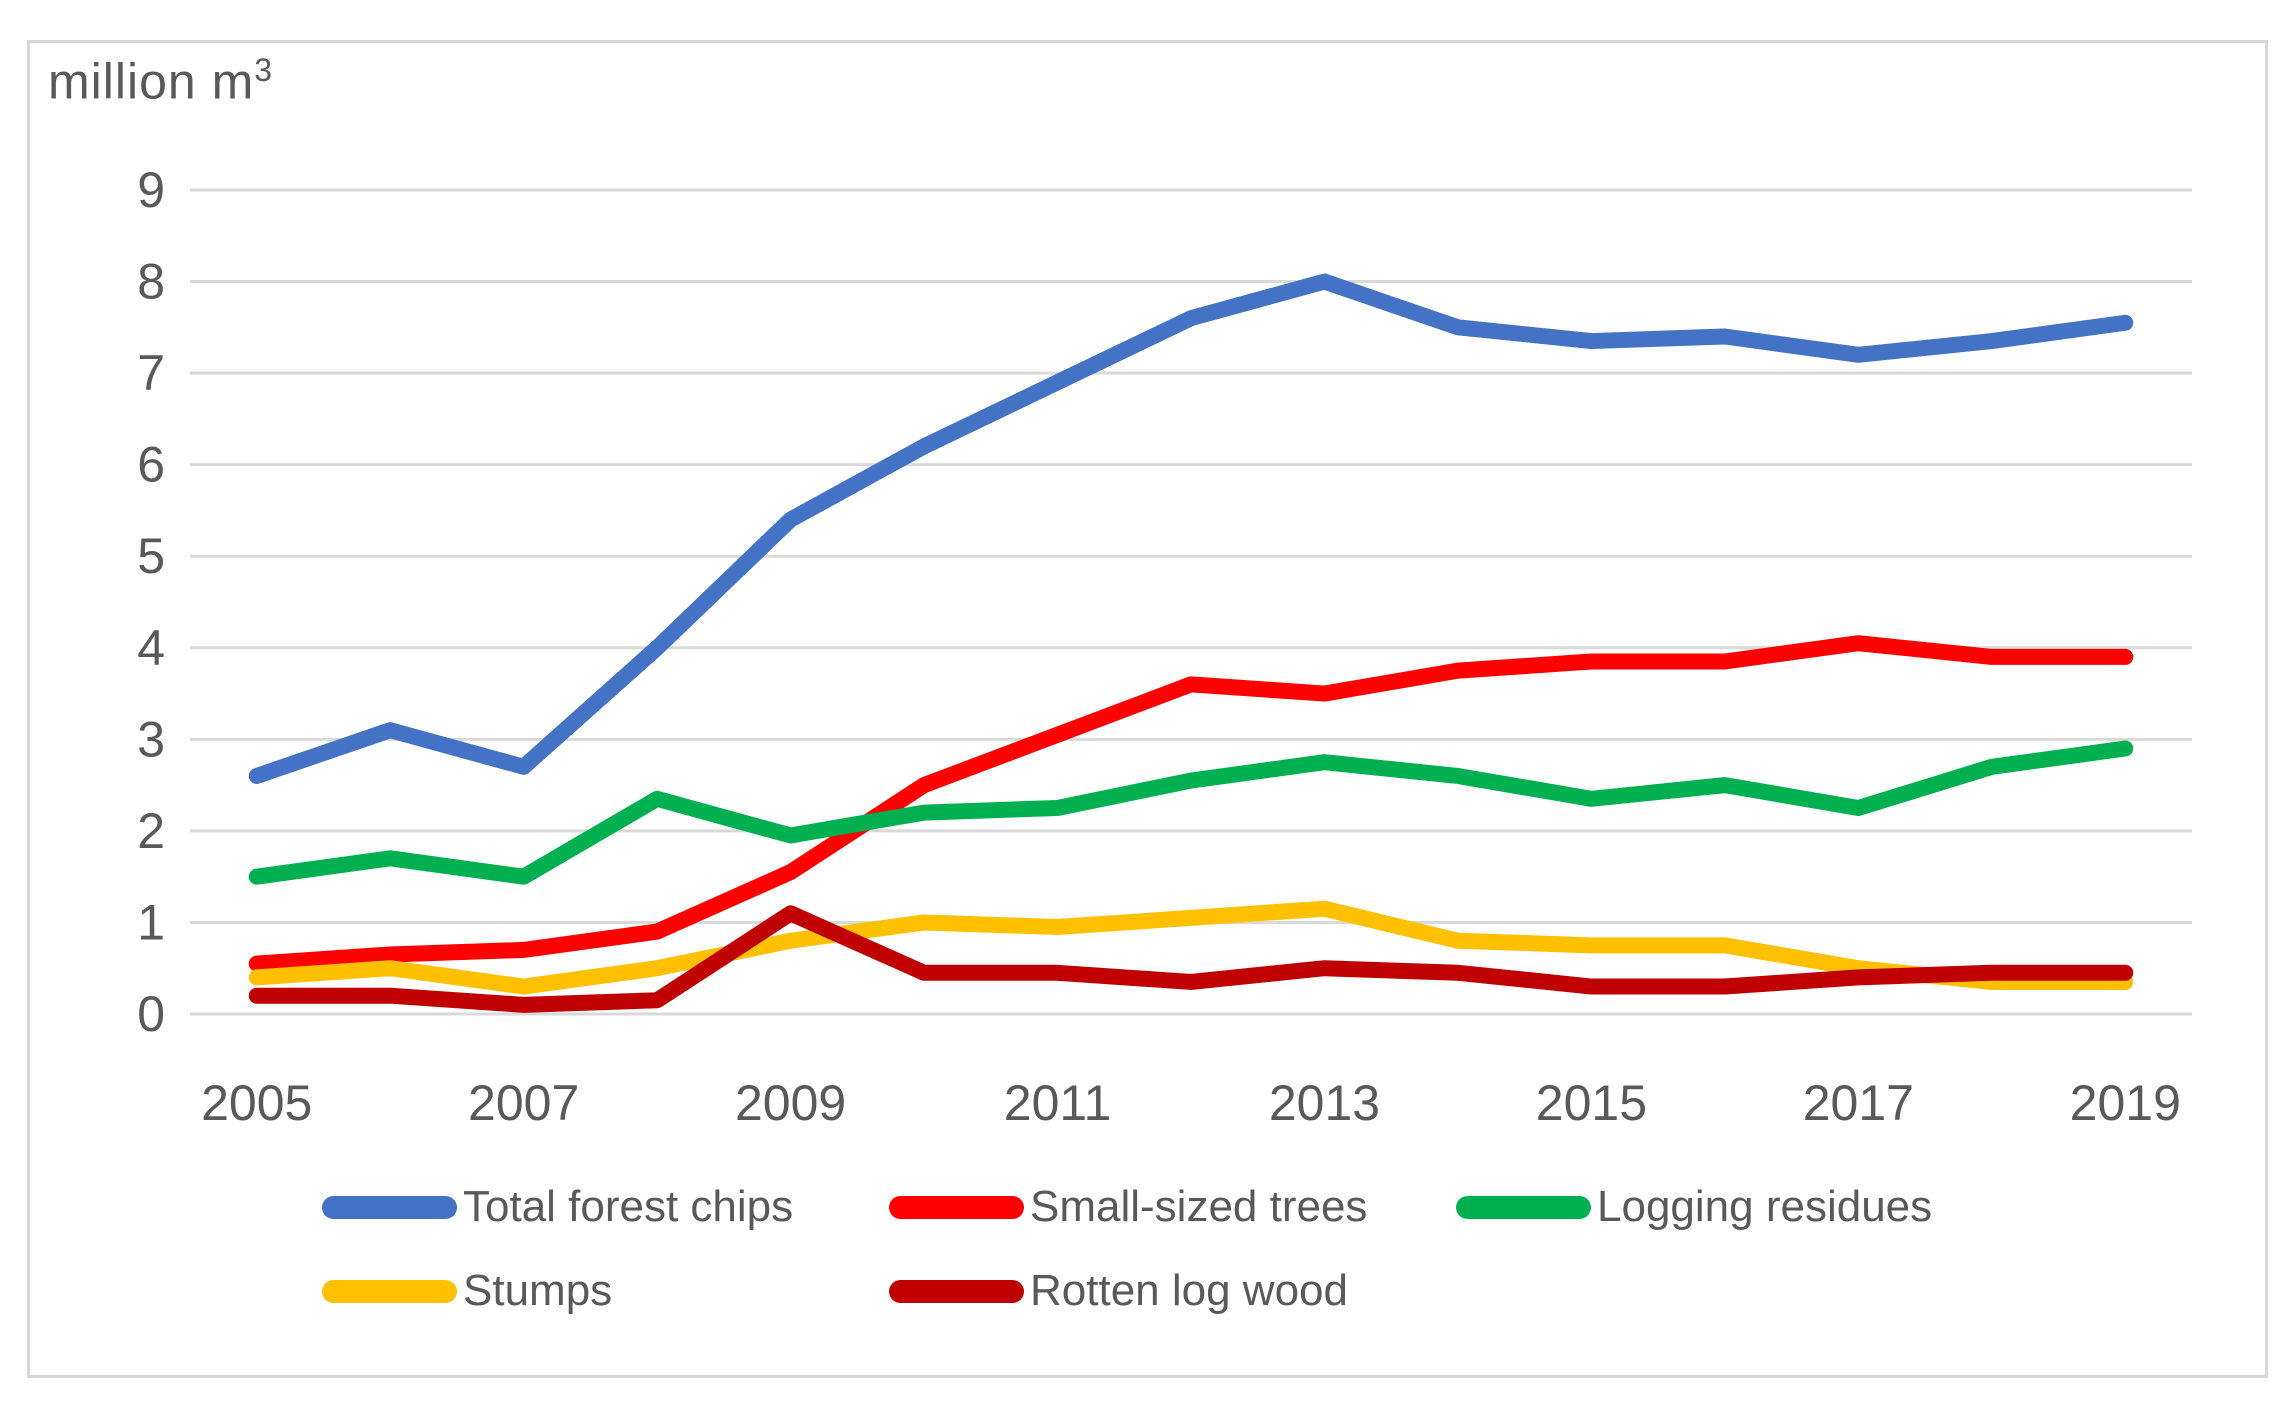 This screenshot has height=1415, width=2295. I want to click on legend-label-logging-residues: Logging residues, so click(1765, 1206).